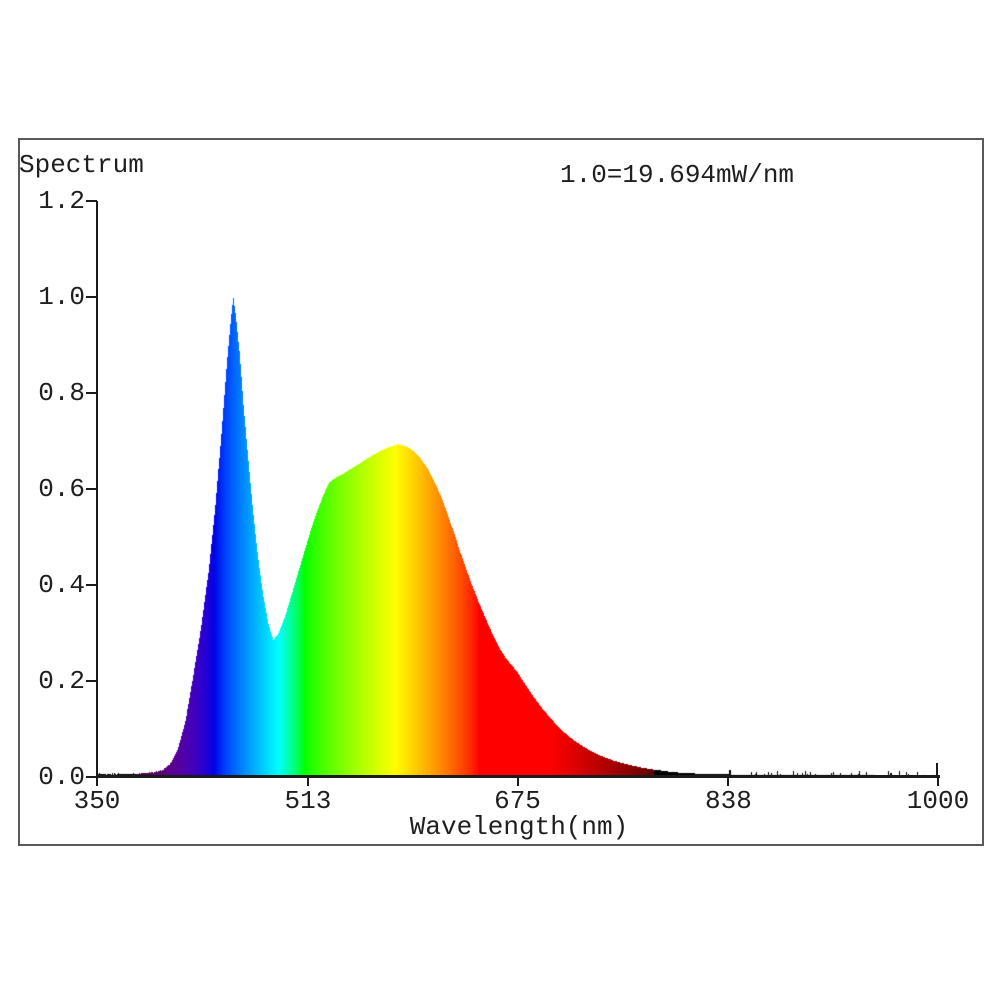  I want to click on x-axis-title: Wavelength(nm), so click(519, 827).